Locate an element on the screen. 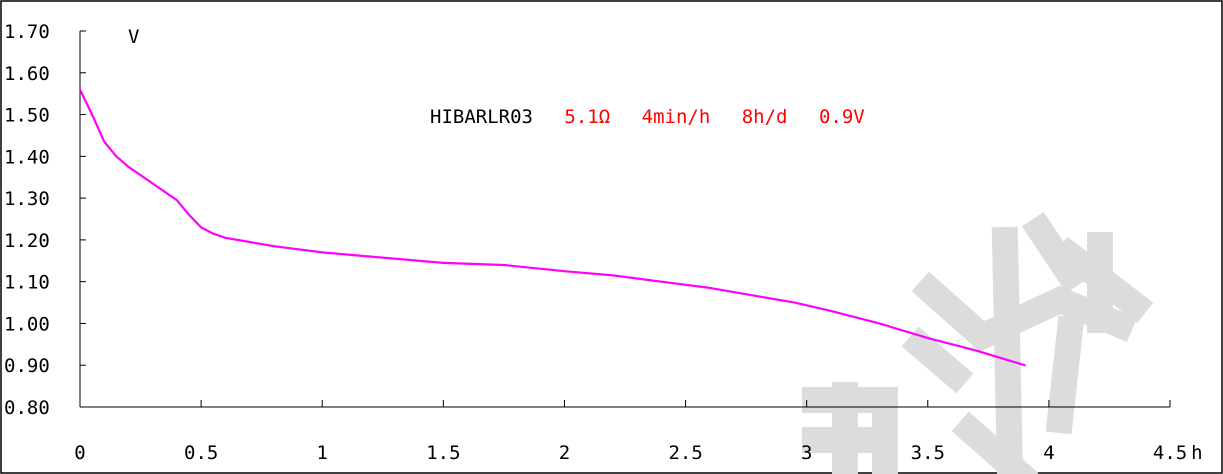  x-axis-unit-label: h is located at coordinates (1196, 453).